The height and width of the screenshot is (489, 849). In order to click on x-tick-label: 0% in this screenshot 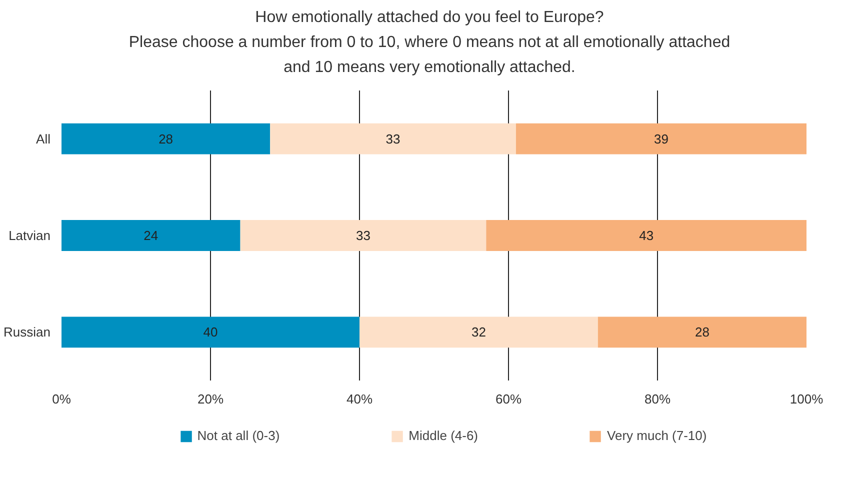, I will do `click(62, 399)`.